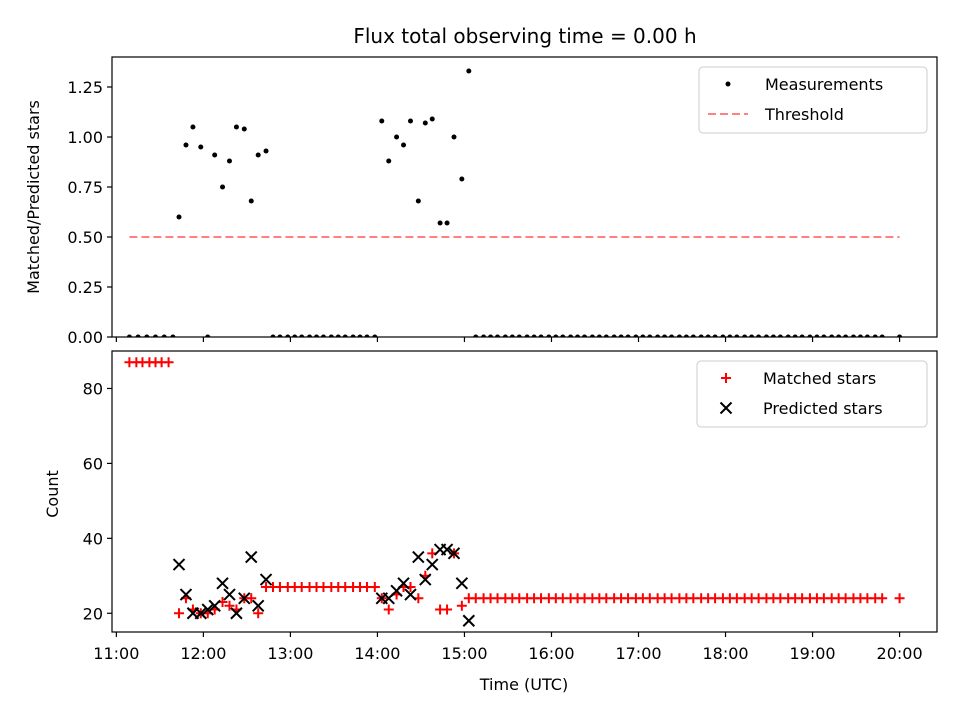 This screenshot has width=960, height=724. What do you see at coordinates (85, 137) in the screenshot?
I see `y-tick-label: 1.00` at bounding box center [85, 137].